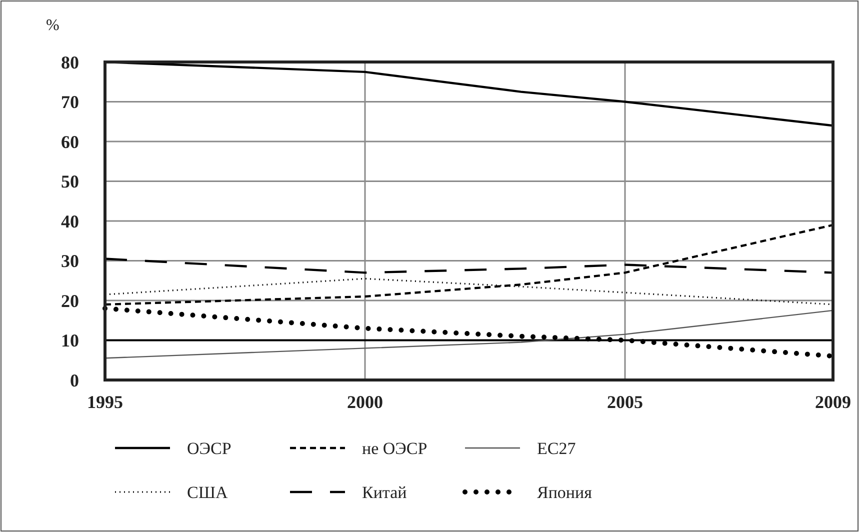  Describe the element at coordinates (70, 182) in the screenshot. I see `y-tick-label: 50` at that location.